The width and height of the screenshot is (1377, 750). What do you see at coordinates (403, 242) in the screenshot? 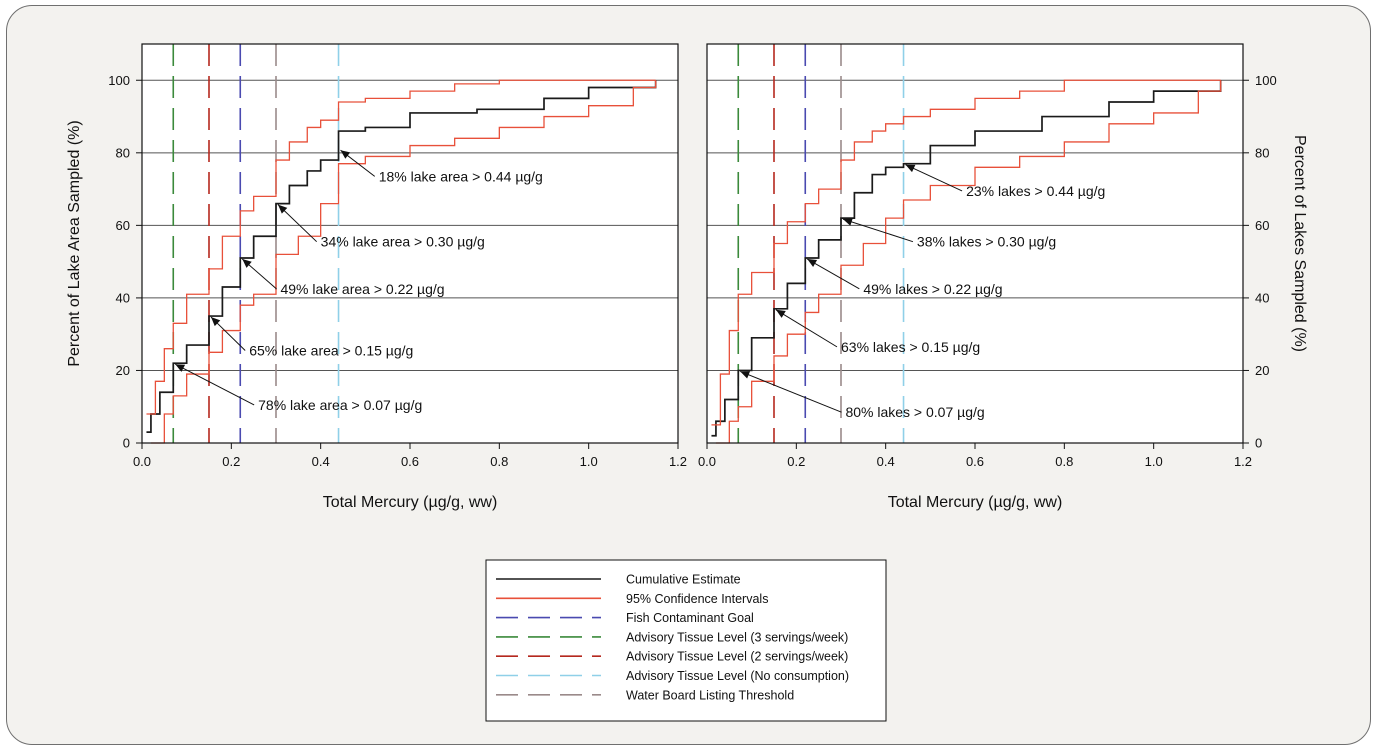
I see `annotation-label: 34% lake area > 0.30 µg/g` at bounding box center [403, 242].